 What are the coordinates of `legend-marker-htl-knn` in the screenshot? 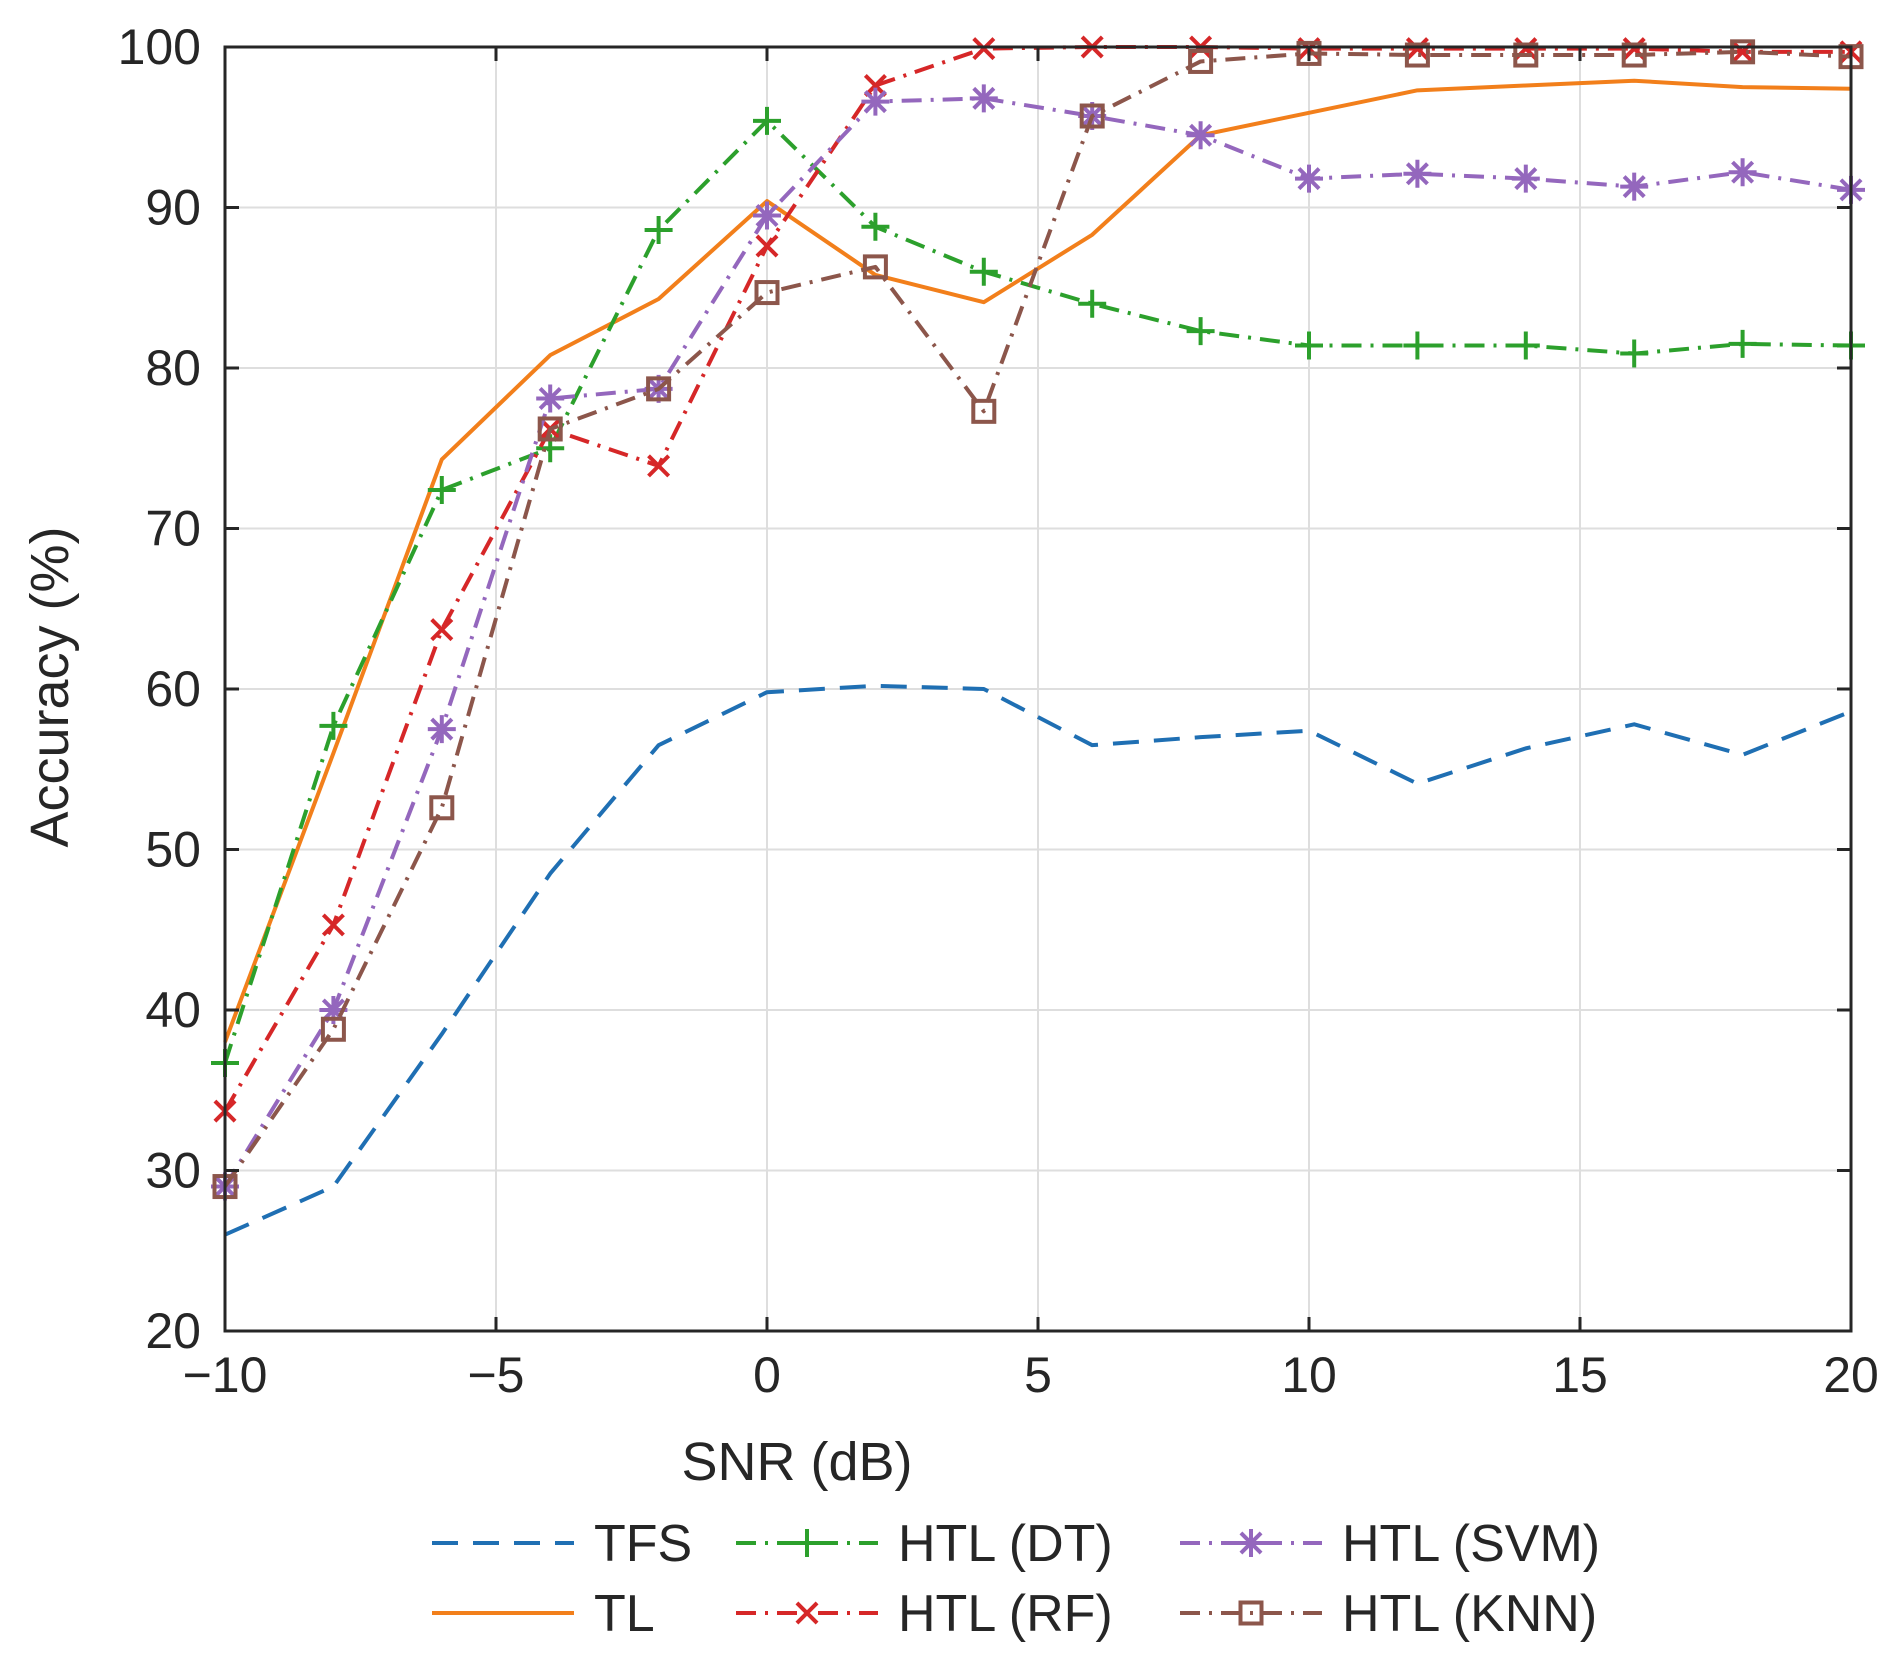 It's located at (1251, 1613).